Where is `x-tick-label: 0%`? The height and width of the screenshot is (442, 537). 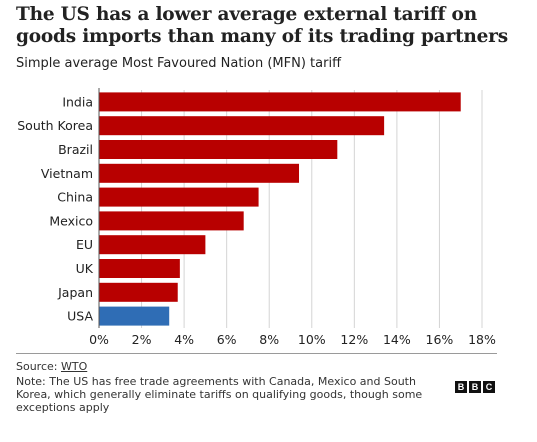
x-tick-label: 0% is located at coordinates (99, 339).